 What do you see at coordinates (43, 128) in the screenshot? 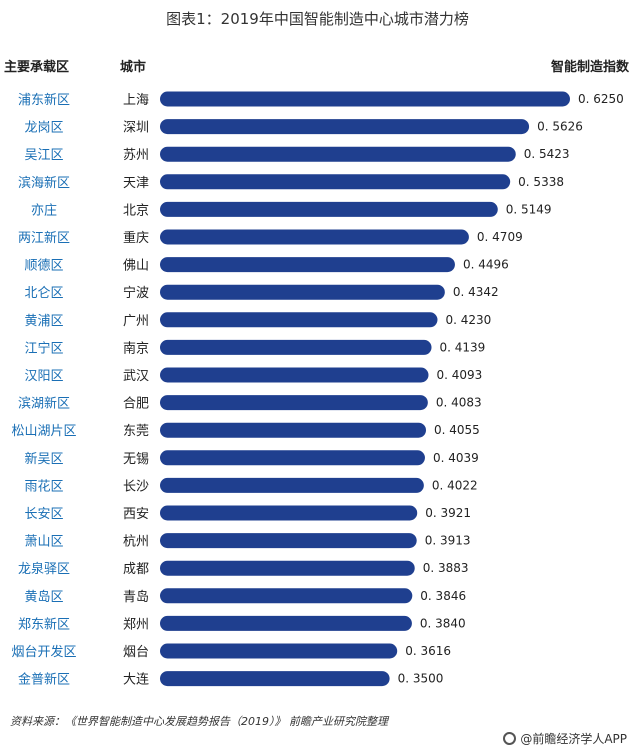
I see `zone-label: 龙岗区` at bounding box center [43, 128].